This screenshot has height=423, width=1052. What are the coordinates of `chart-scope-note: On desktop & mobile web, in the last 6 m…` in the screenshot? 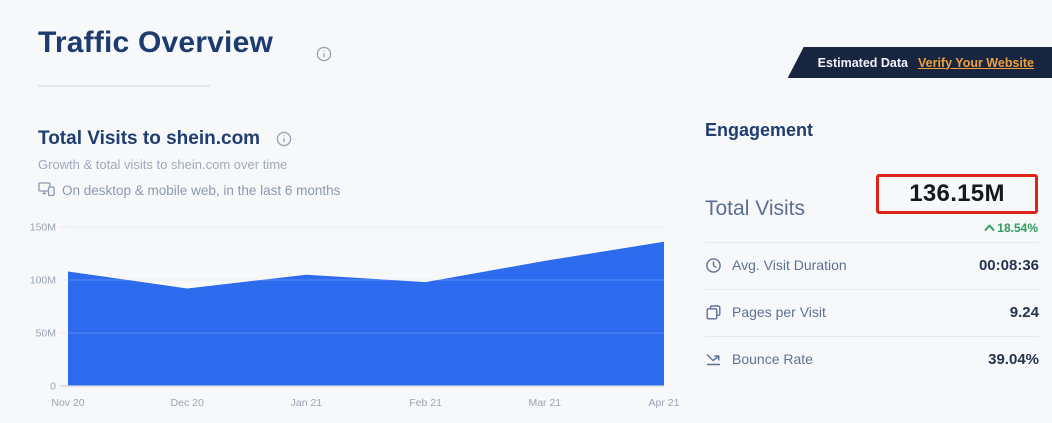 It's located at (189, 190).